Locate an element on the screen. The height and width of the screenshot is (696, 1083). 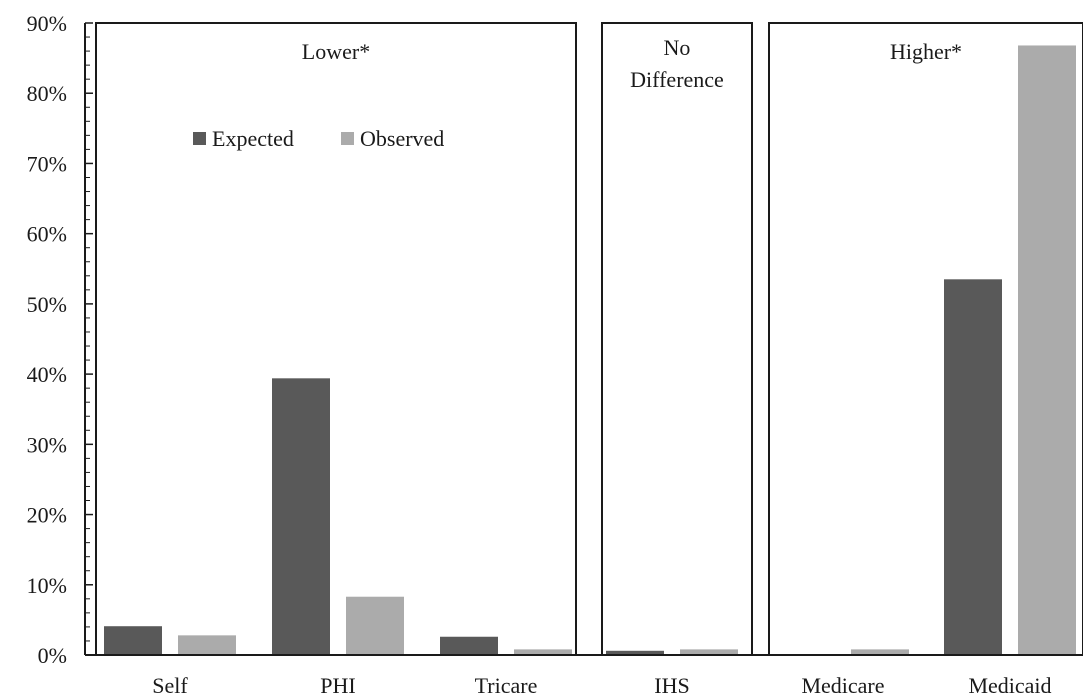
x-tick-label-medicaid: Medicaid is located at coordinates (1009, 684).